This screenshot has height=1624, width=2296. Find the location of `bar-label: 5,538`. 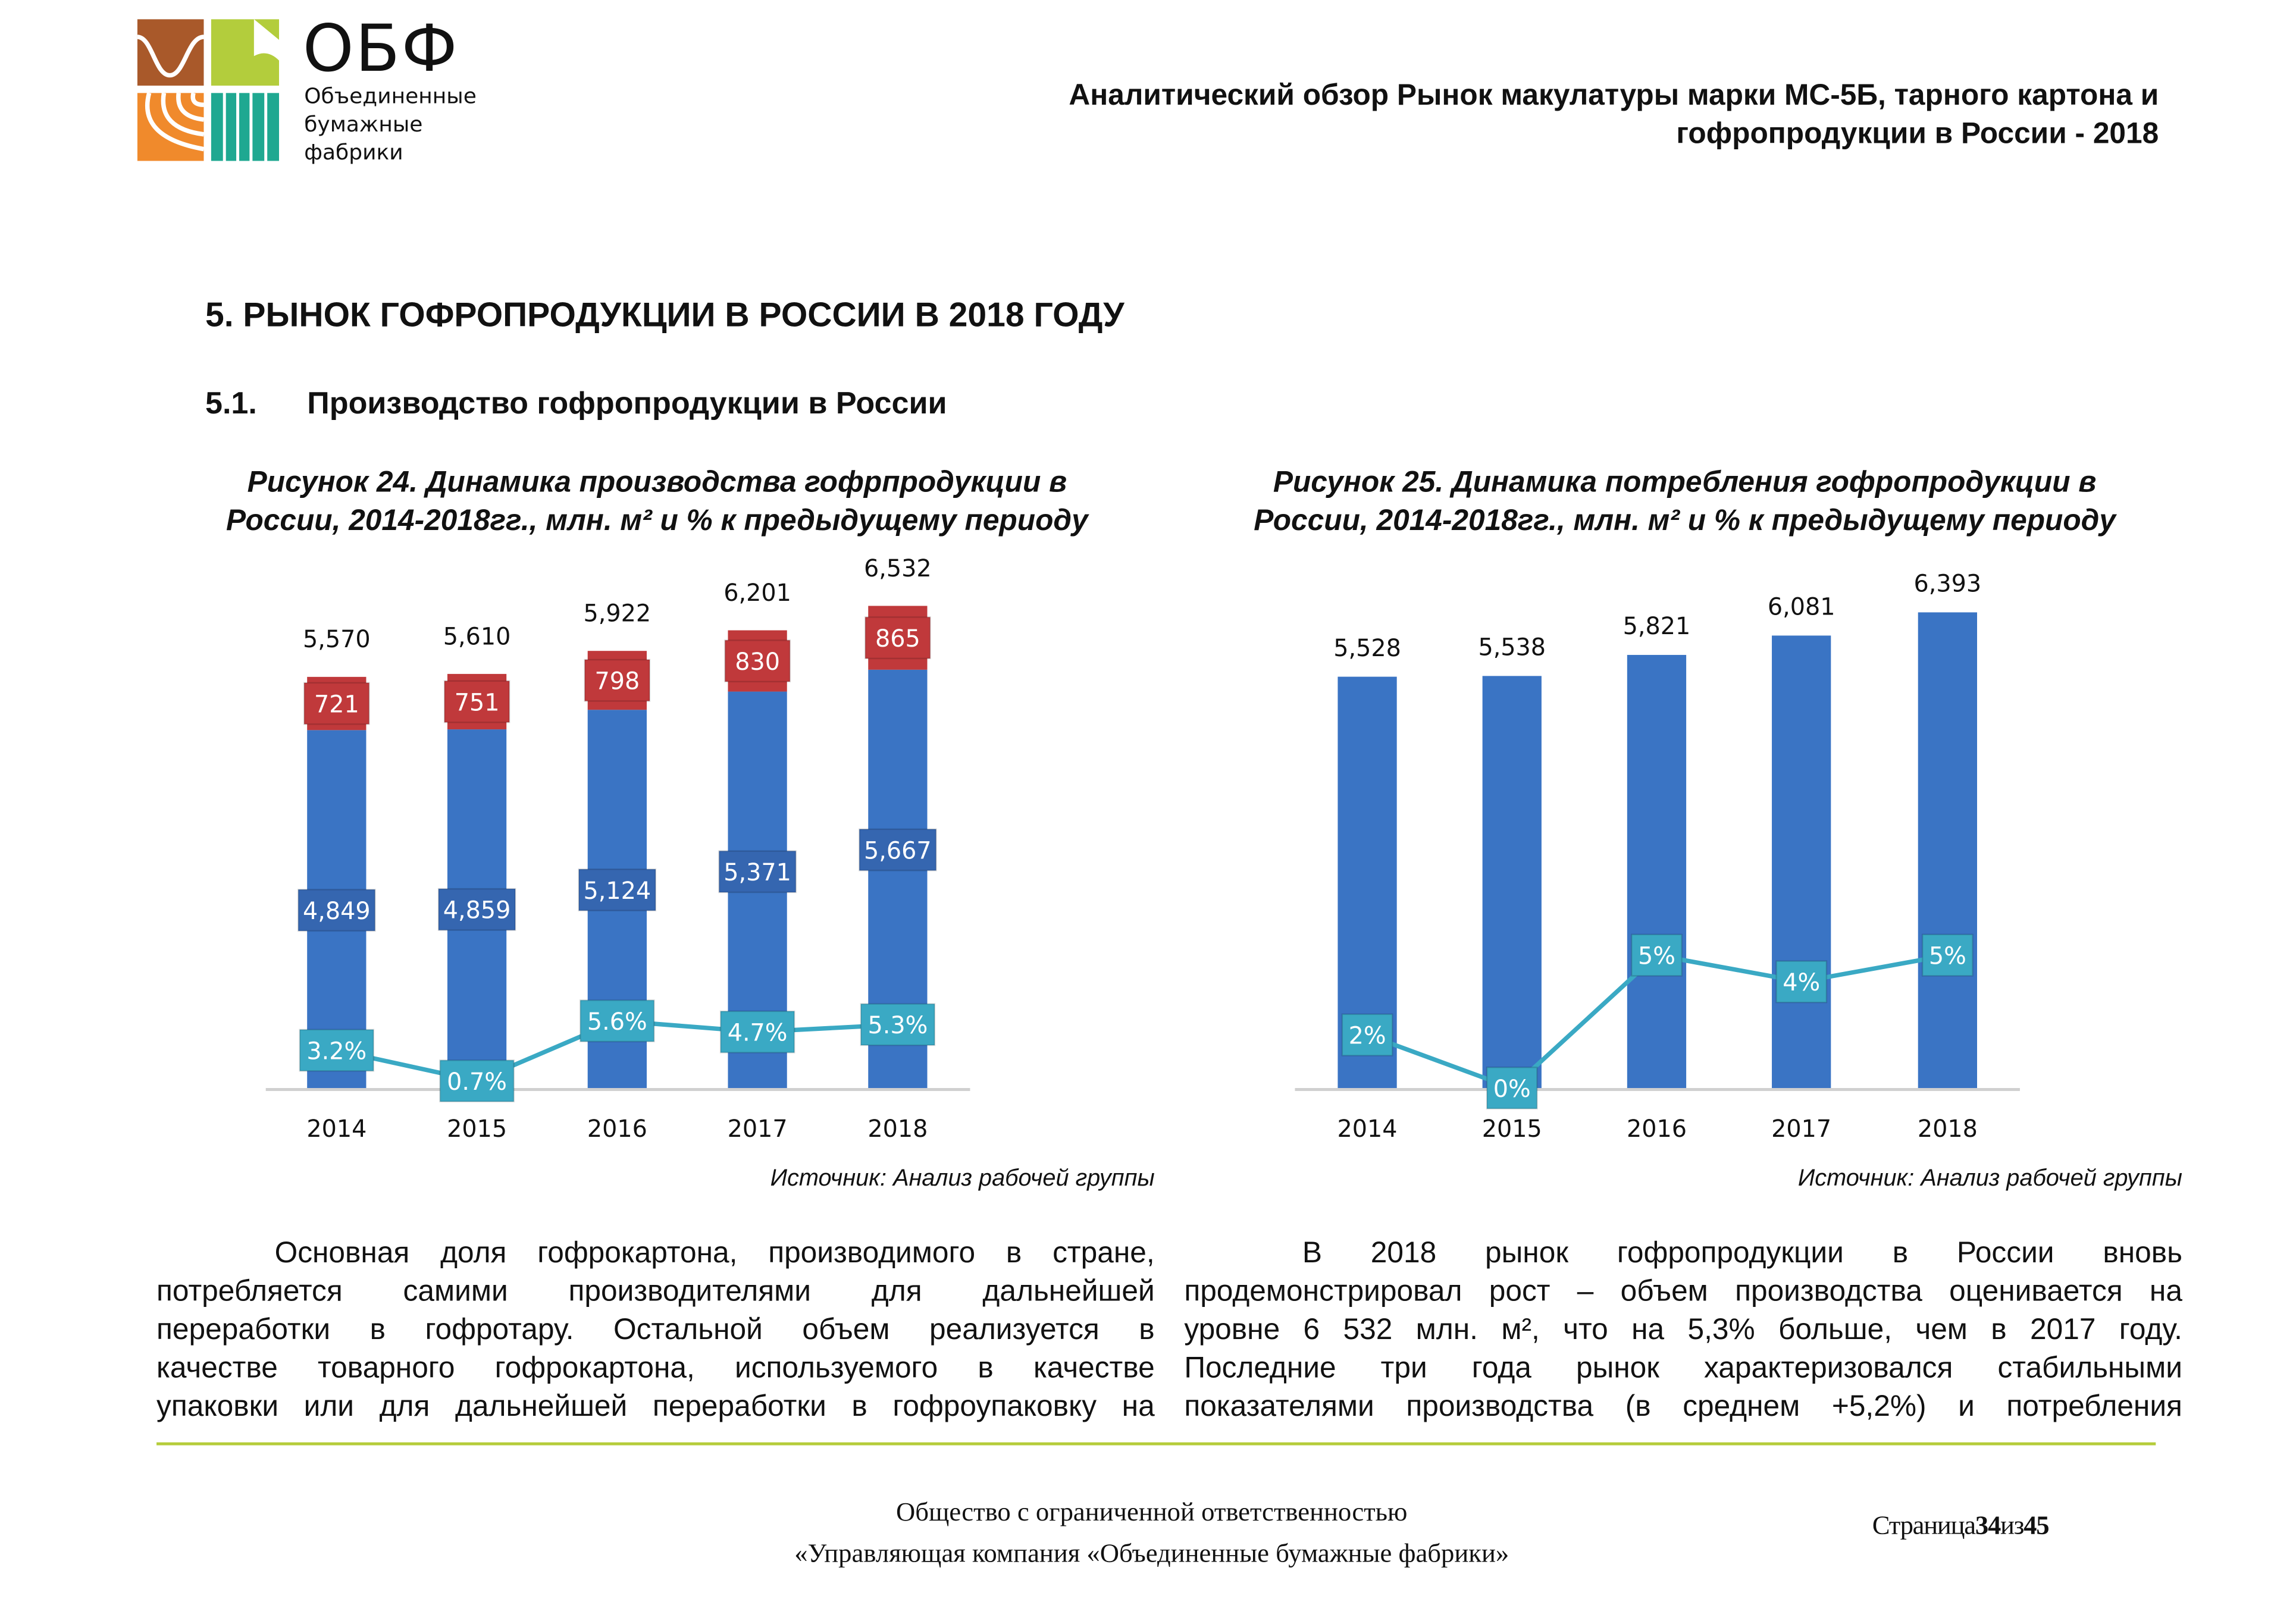

bar-label: 5,538 is located at coordinates (1512, 647).